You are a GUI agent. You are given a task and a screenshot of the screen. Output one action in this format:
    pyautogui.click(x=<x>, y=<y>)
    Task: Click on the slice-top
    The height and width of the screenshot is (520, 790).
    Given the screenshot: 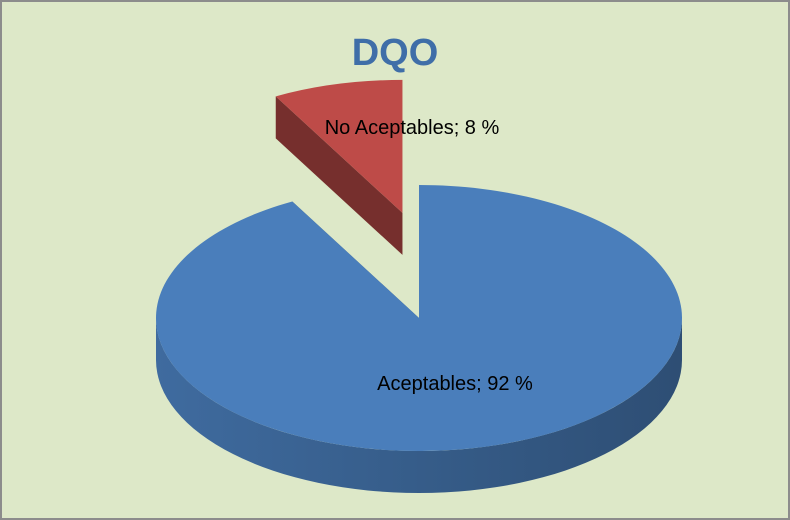 What is the action you would take?
    pyautogui.click(x=339, y=146)
    